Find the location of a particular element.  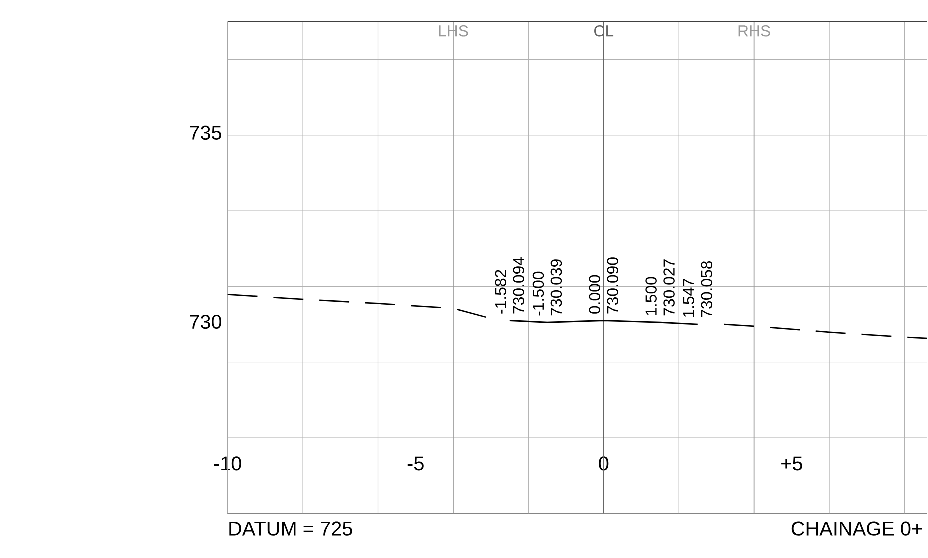

annotation: 730.027 is located at coordinates (669, 288).